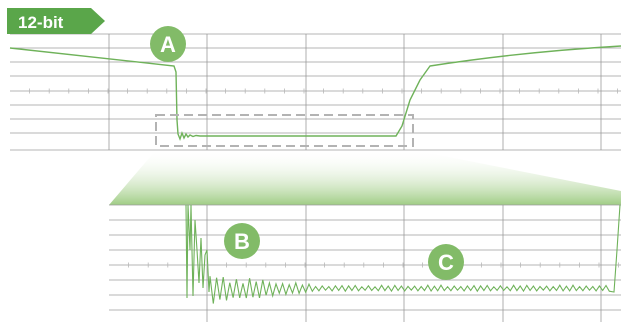 The image size is (621, 322). I want to click on callout-b-label: B, so click(242, 241).